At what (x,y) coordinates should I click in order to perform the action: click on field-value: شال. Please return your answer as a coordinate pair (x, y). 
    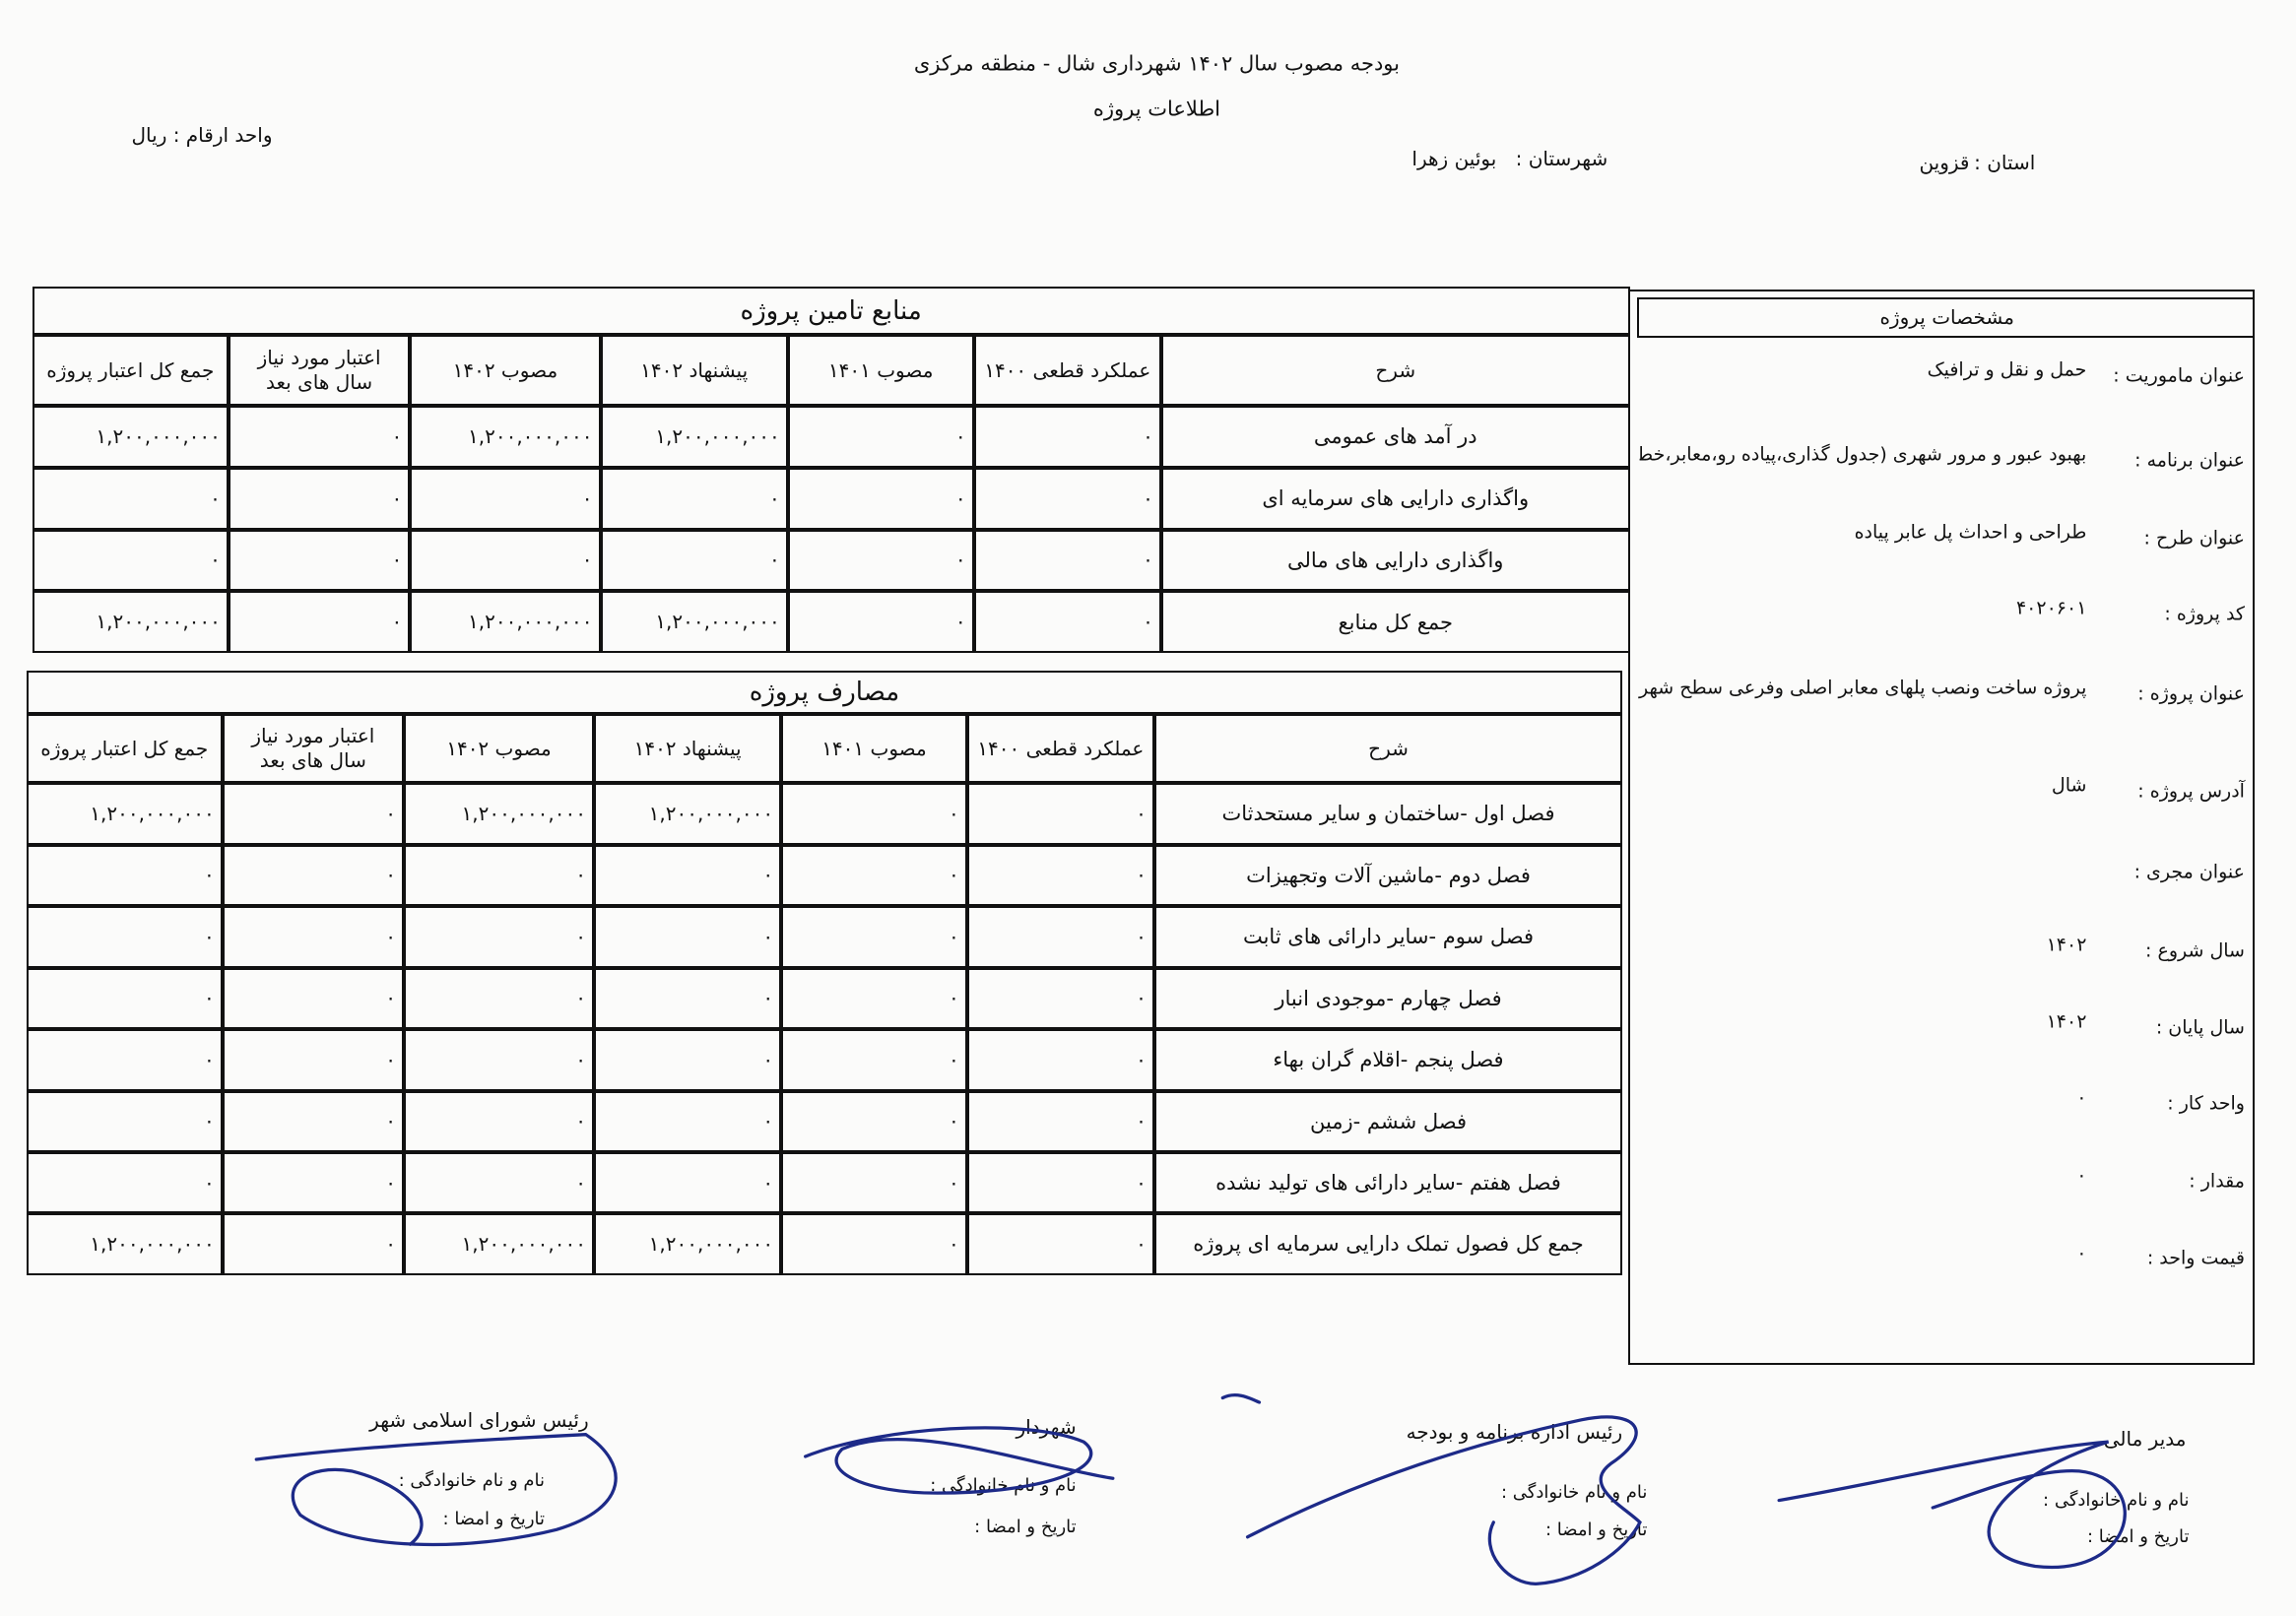
    Looking at the image, I should click on (2069, 785).